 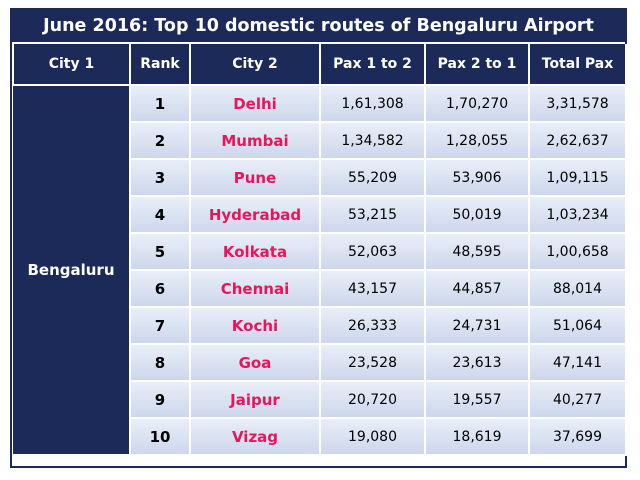 I want to click on pax-1-to-2-cell: 55,209, so click(x=372, y=177).